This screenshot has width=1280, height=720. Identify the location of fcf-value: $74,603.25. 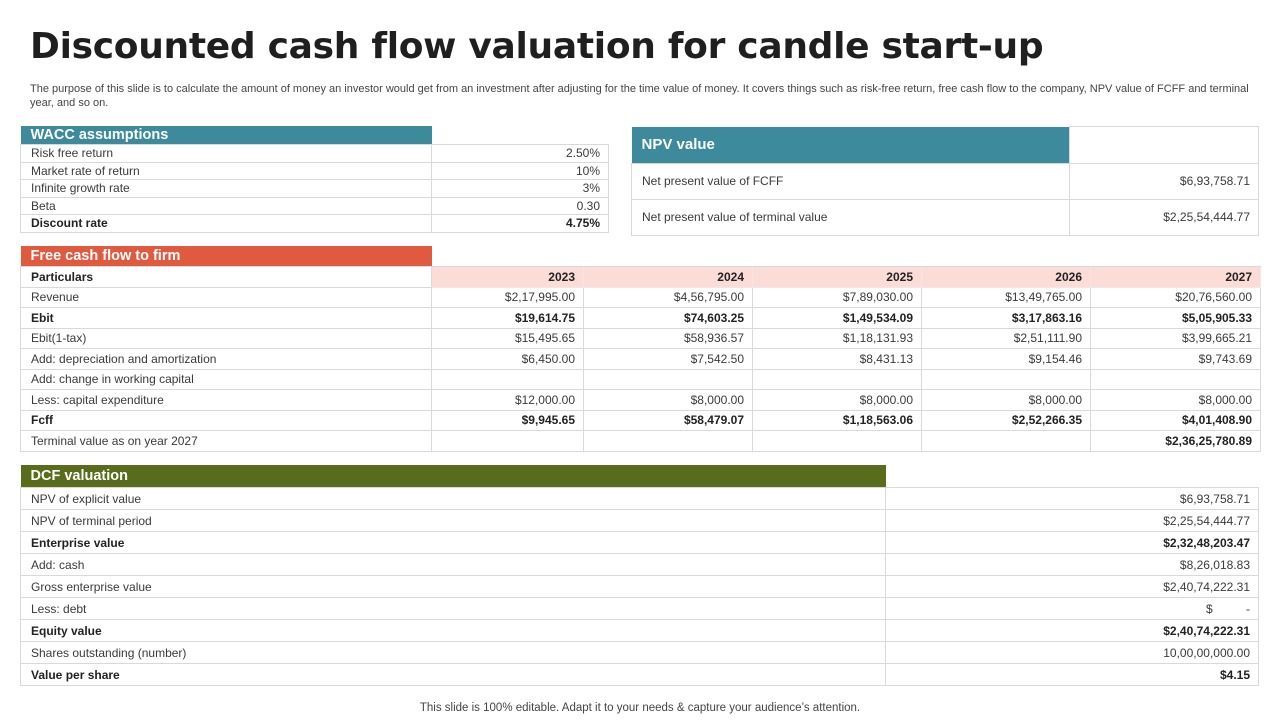
(668, 318).